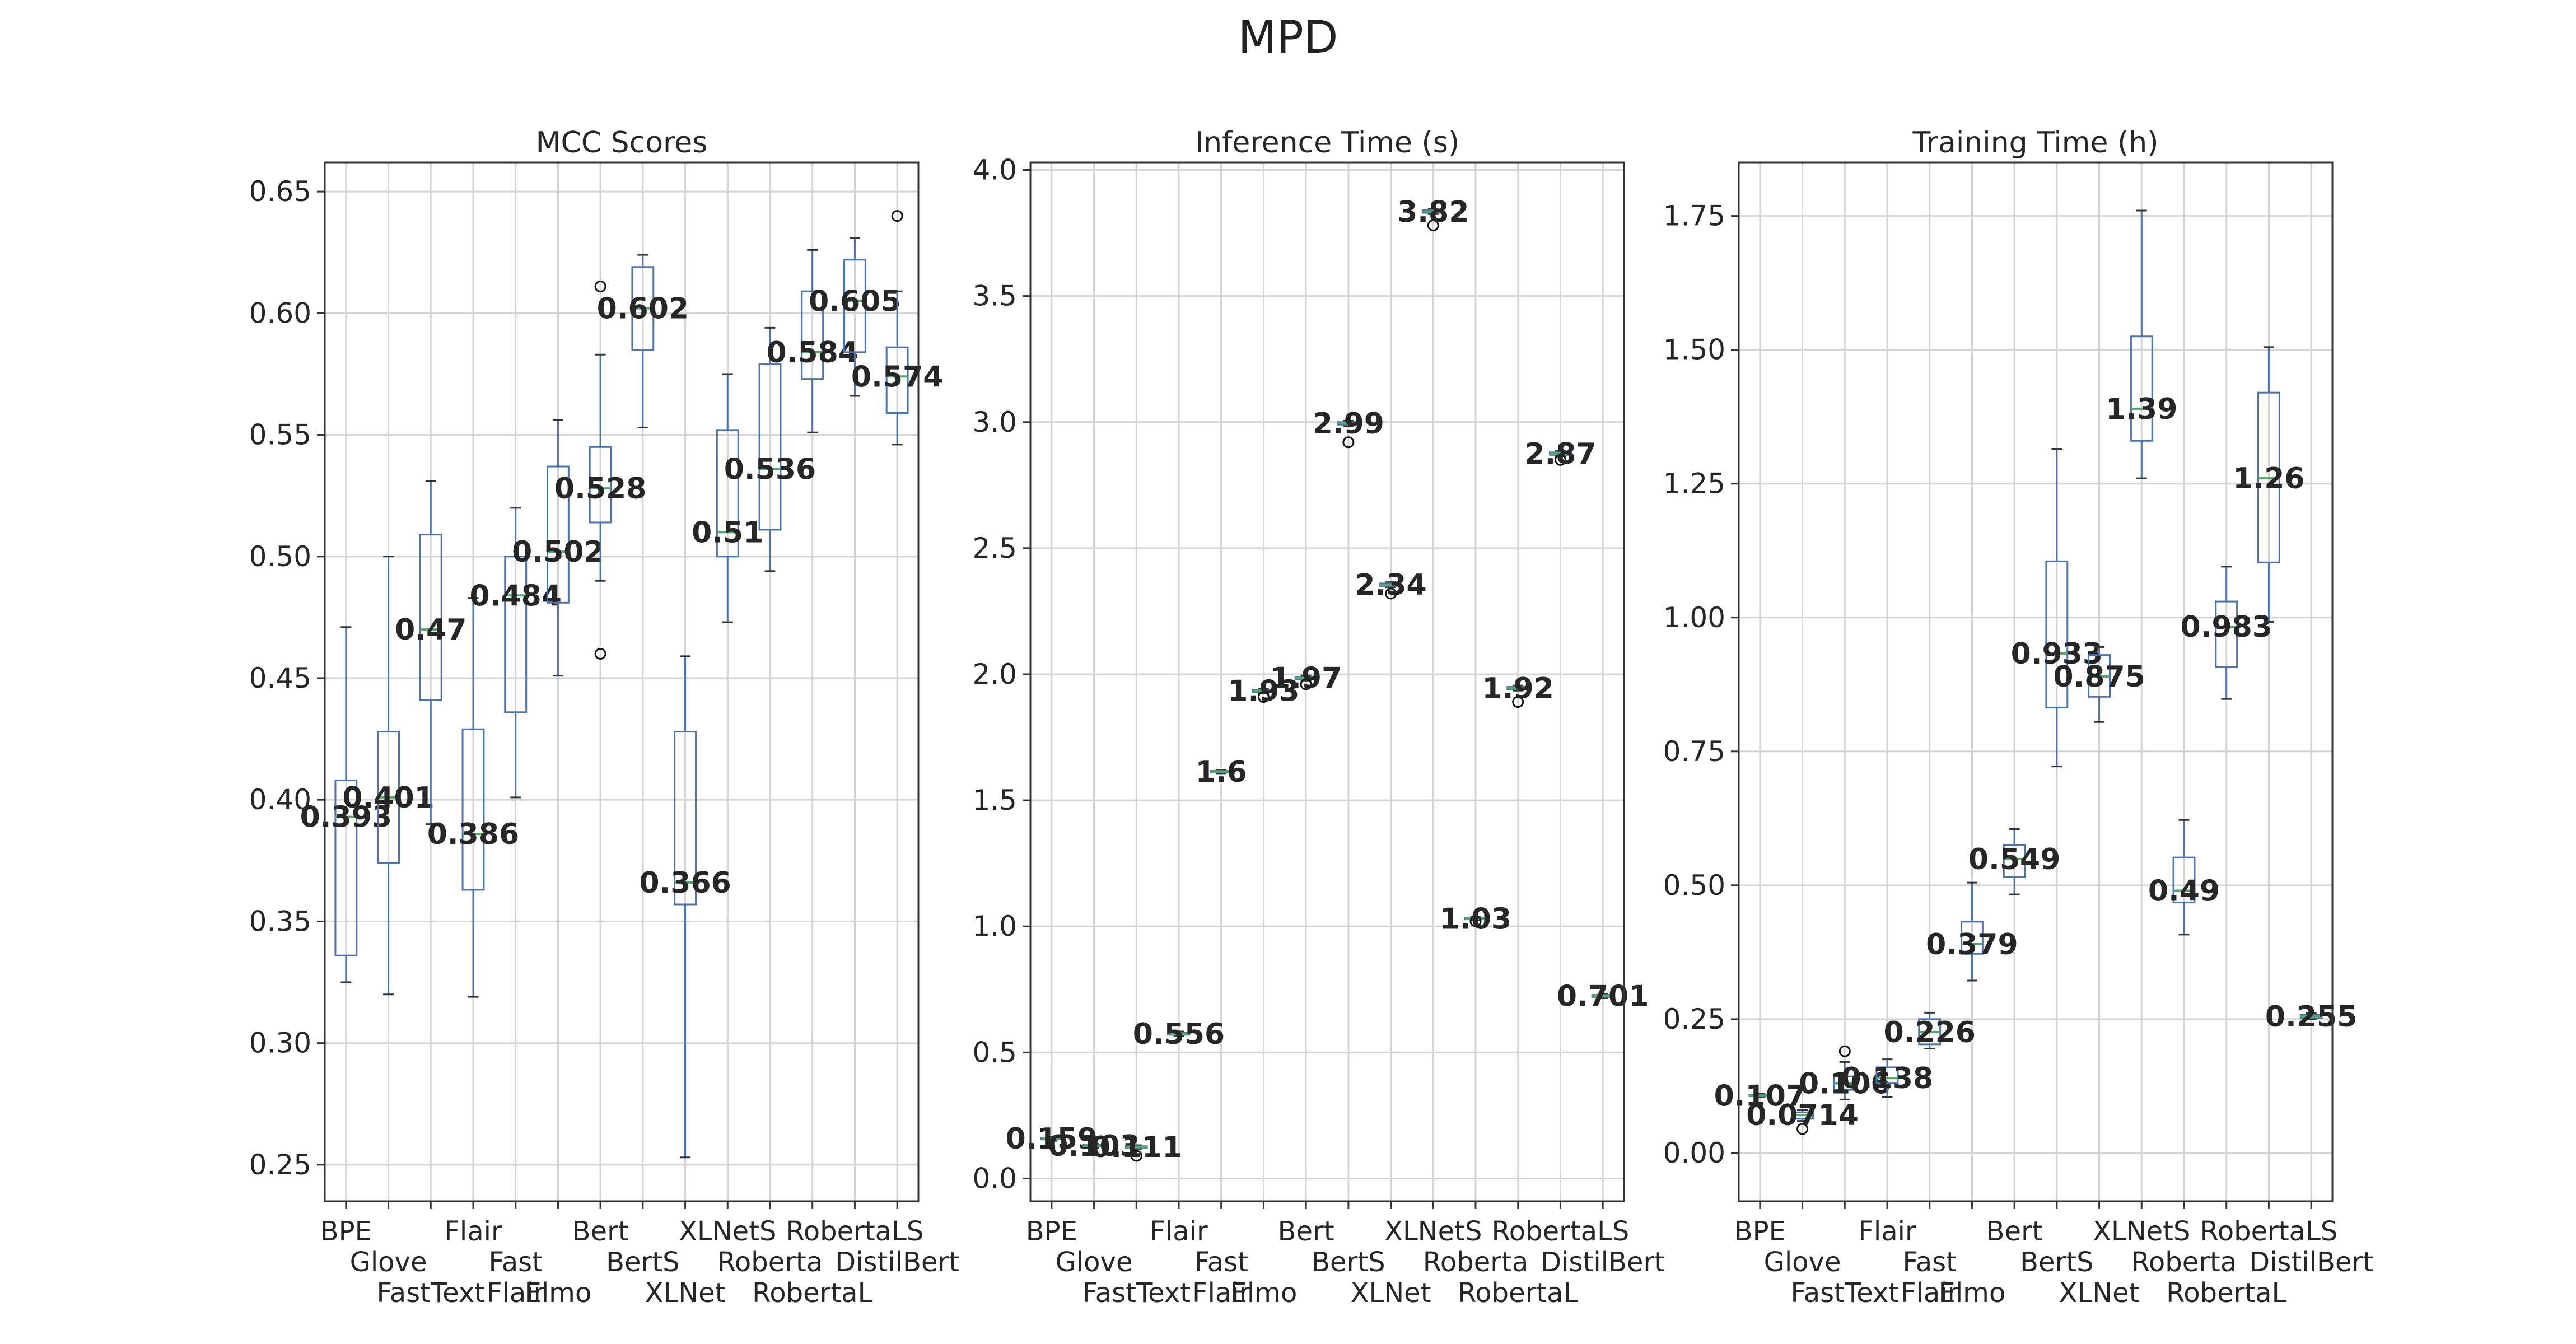  I want to click on median-label: 0.106, so click(1845, 1084).